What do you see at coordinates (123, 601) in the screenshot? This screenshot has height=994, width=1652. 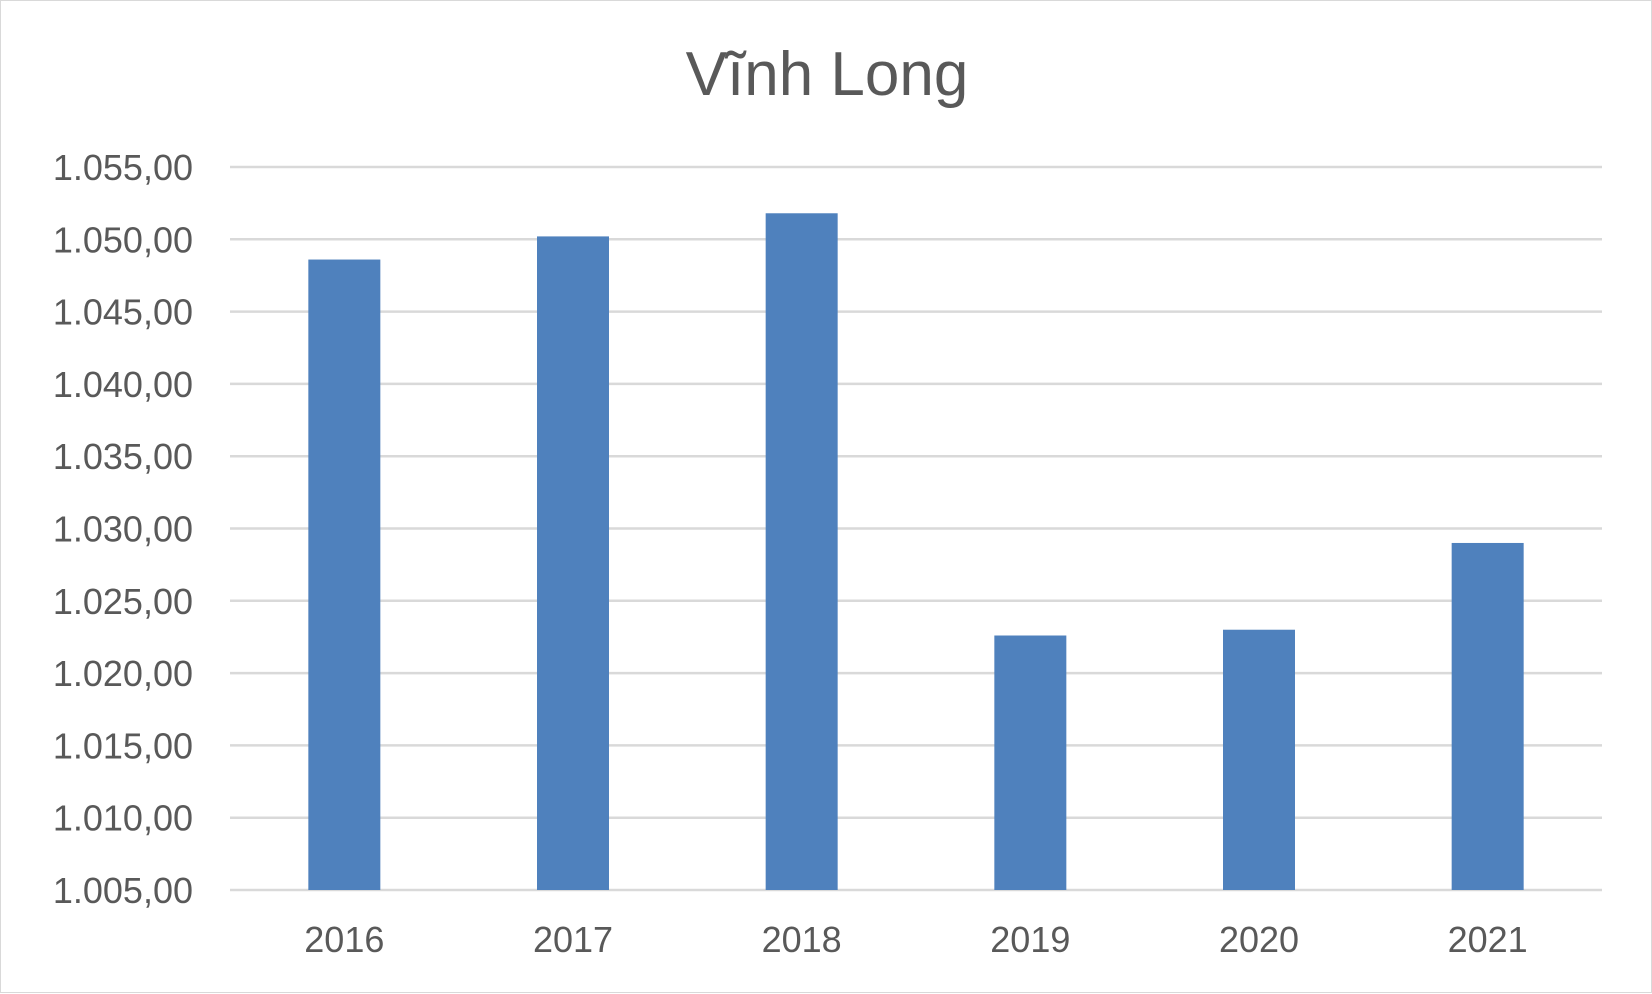 I see `y-tick-label: 1.025,00` at bounding box center [123, 601].